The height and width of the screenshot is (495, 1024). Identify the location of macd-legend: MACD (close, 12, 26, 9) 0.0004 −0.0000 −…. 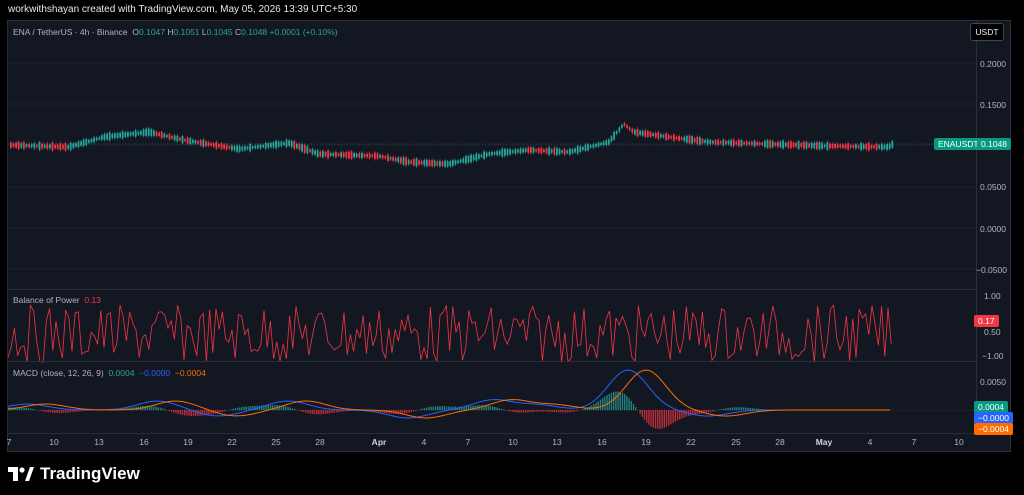
(109, 373).